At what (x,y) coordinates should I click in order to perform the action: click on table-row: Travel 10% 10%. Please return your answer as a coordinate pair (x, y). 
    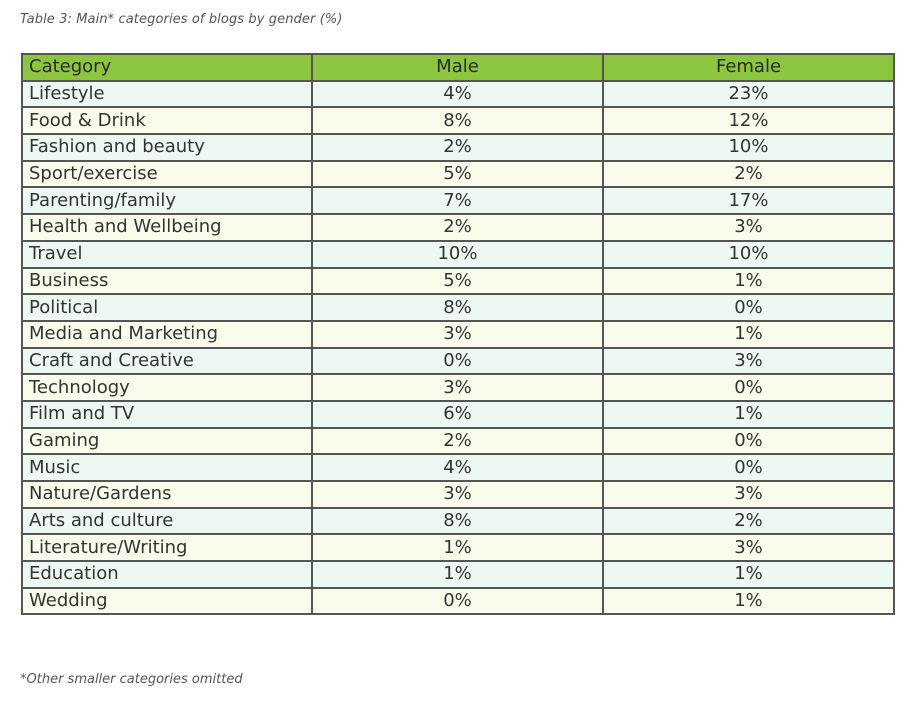
    Looking at the image, I should click on (458, 254).